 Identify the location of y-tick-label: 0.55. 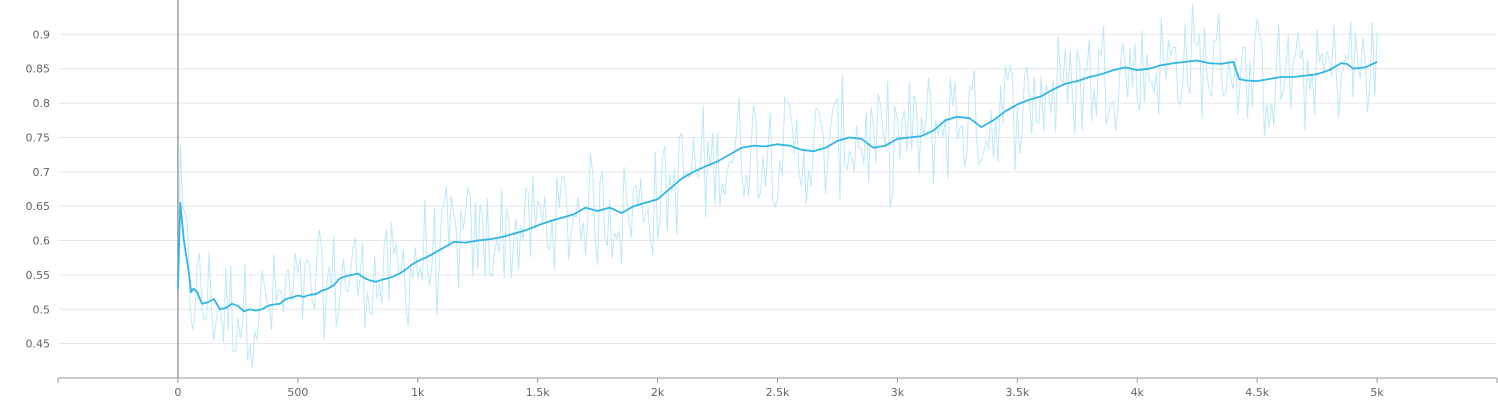
(38, 275).